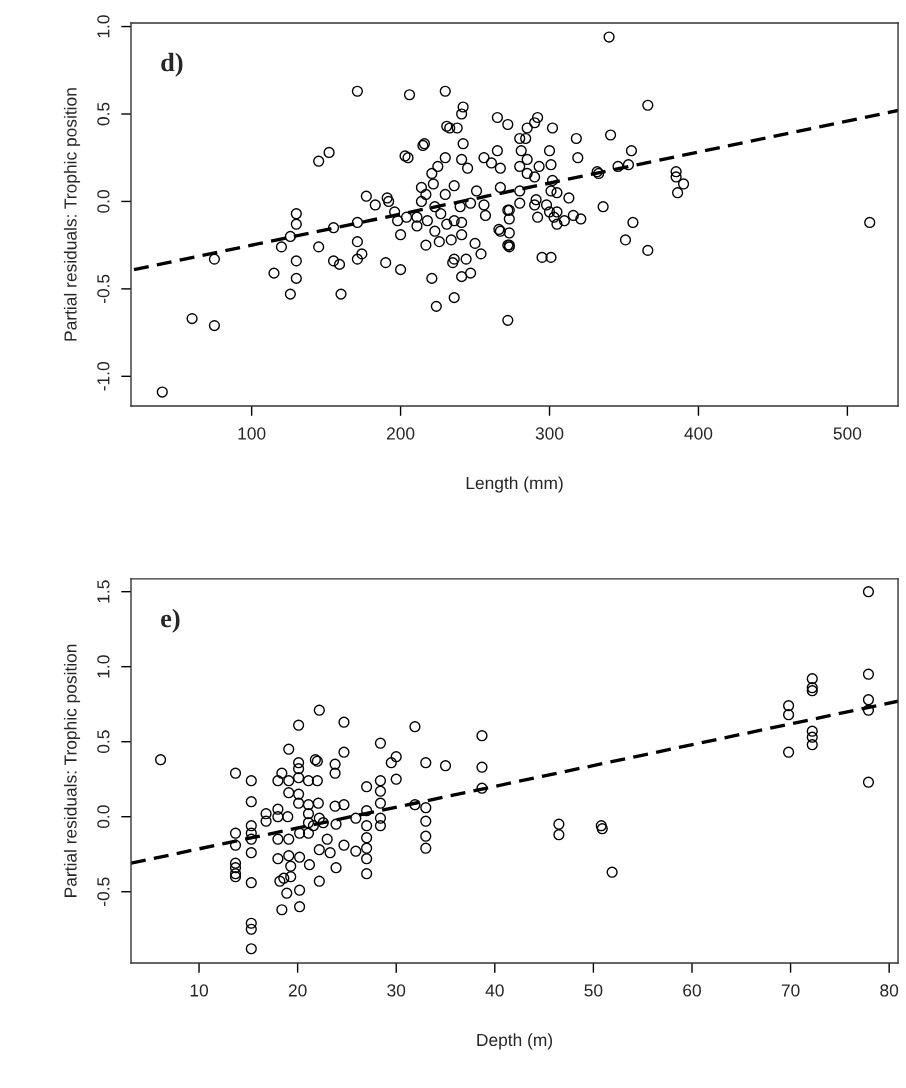 The width and height of the screenshot is (906, 1088). I want to click on y-tick-label: -1.0, so click(103, 376).